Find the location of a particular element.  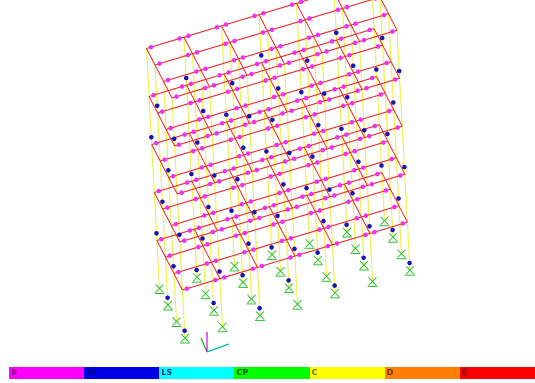

legend-segment-ls: LS is located at coordinates (197, 373).